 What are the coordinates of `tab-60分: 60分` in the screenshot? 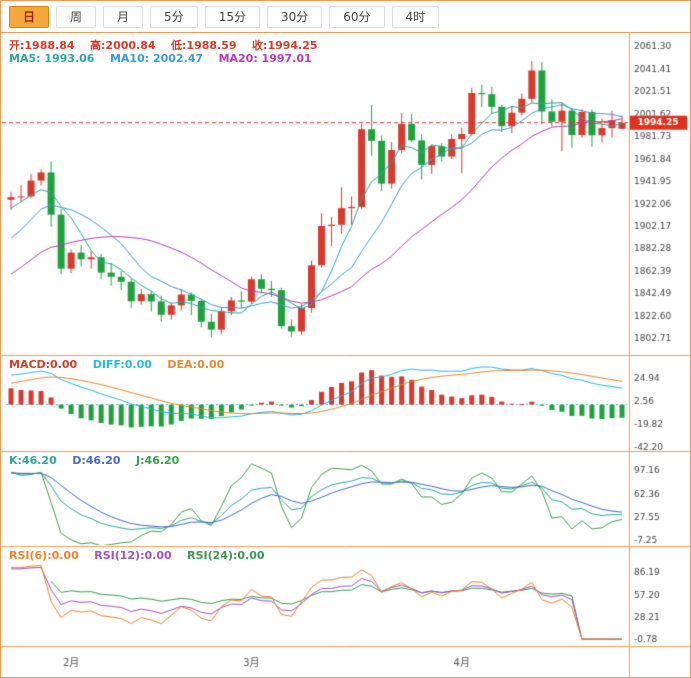 It's located at (357, 16).